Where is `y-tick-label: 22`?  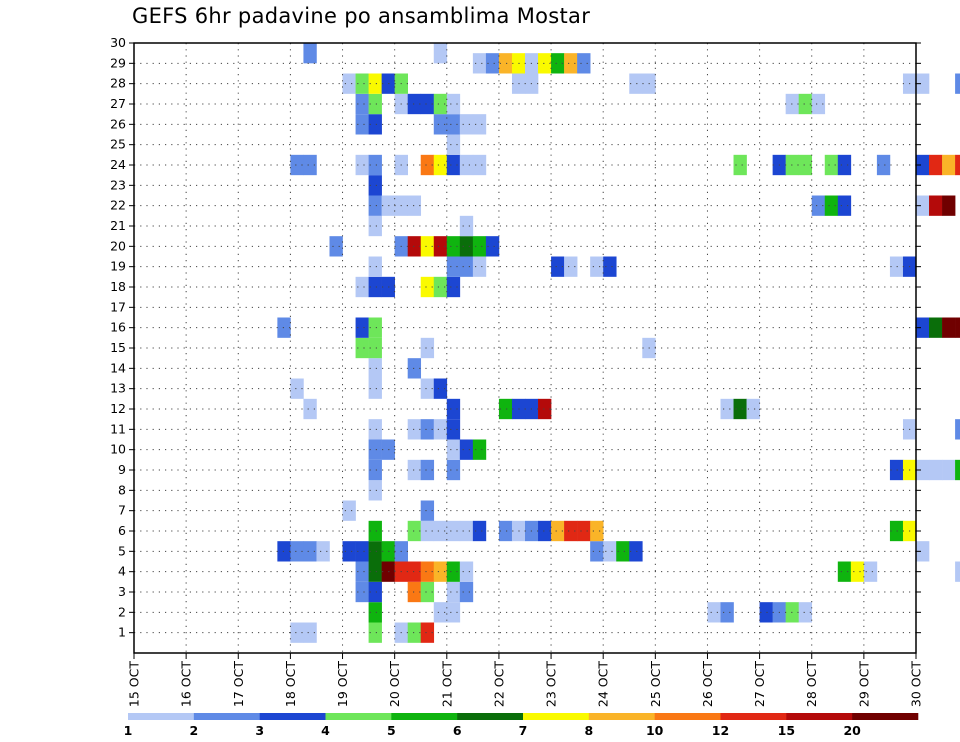 y-tick-label: 22 is located at coordinates (118, 205).